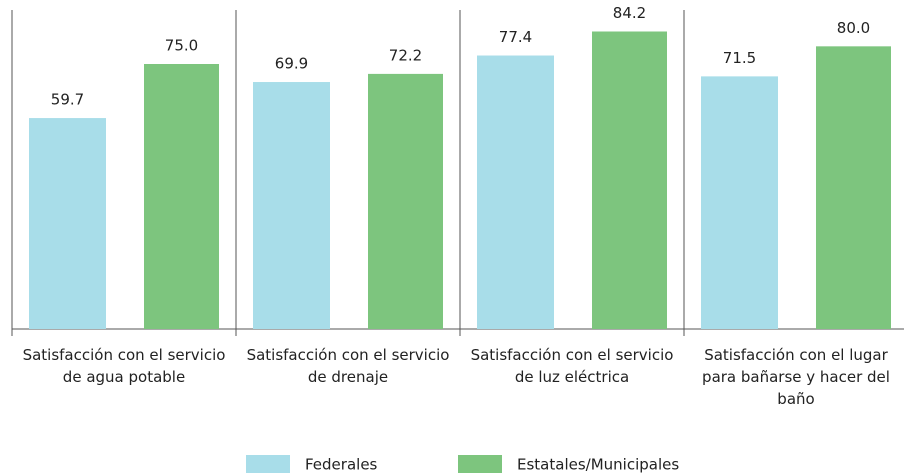 Image resolution: width=904 pixels, height=473 pixels. Describe the element at coordinates (853, 28) in the screenshot. I see `value-label: 80.0` at that location.